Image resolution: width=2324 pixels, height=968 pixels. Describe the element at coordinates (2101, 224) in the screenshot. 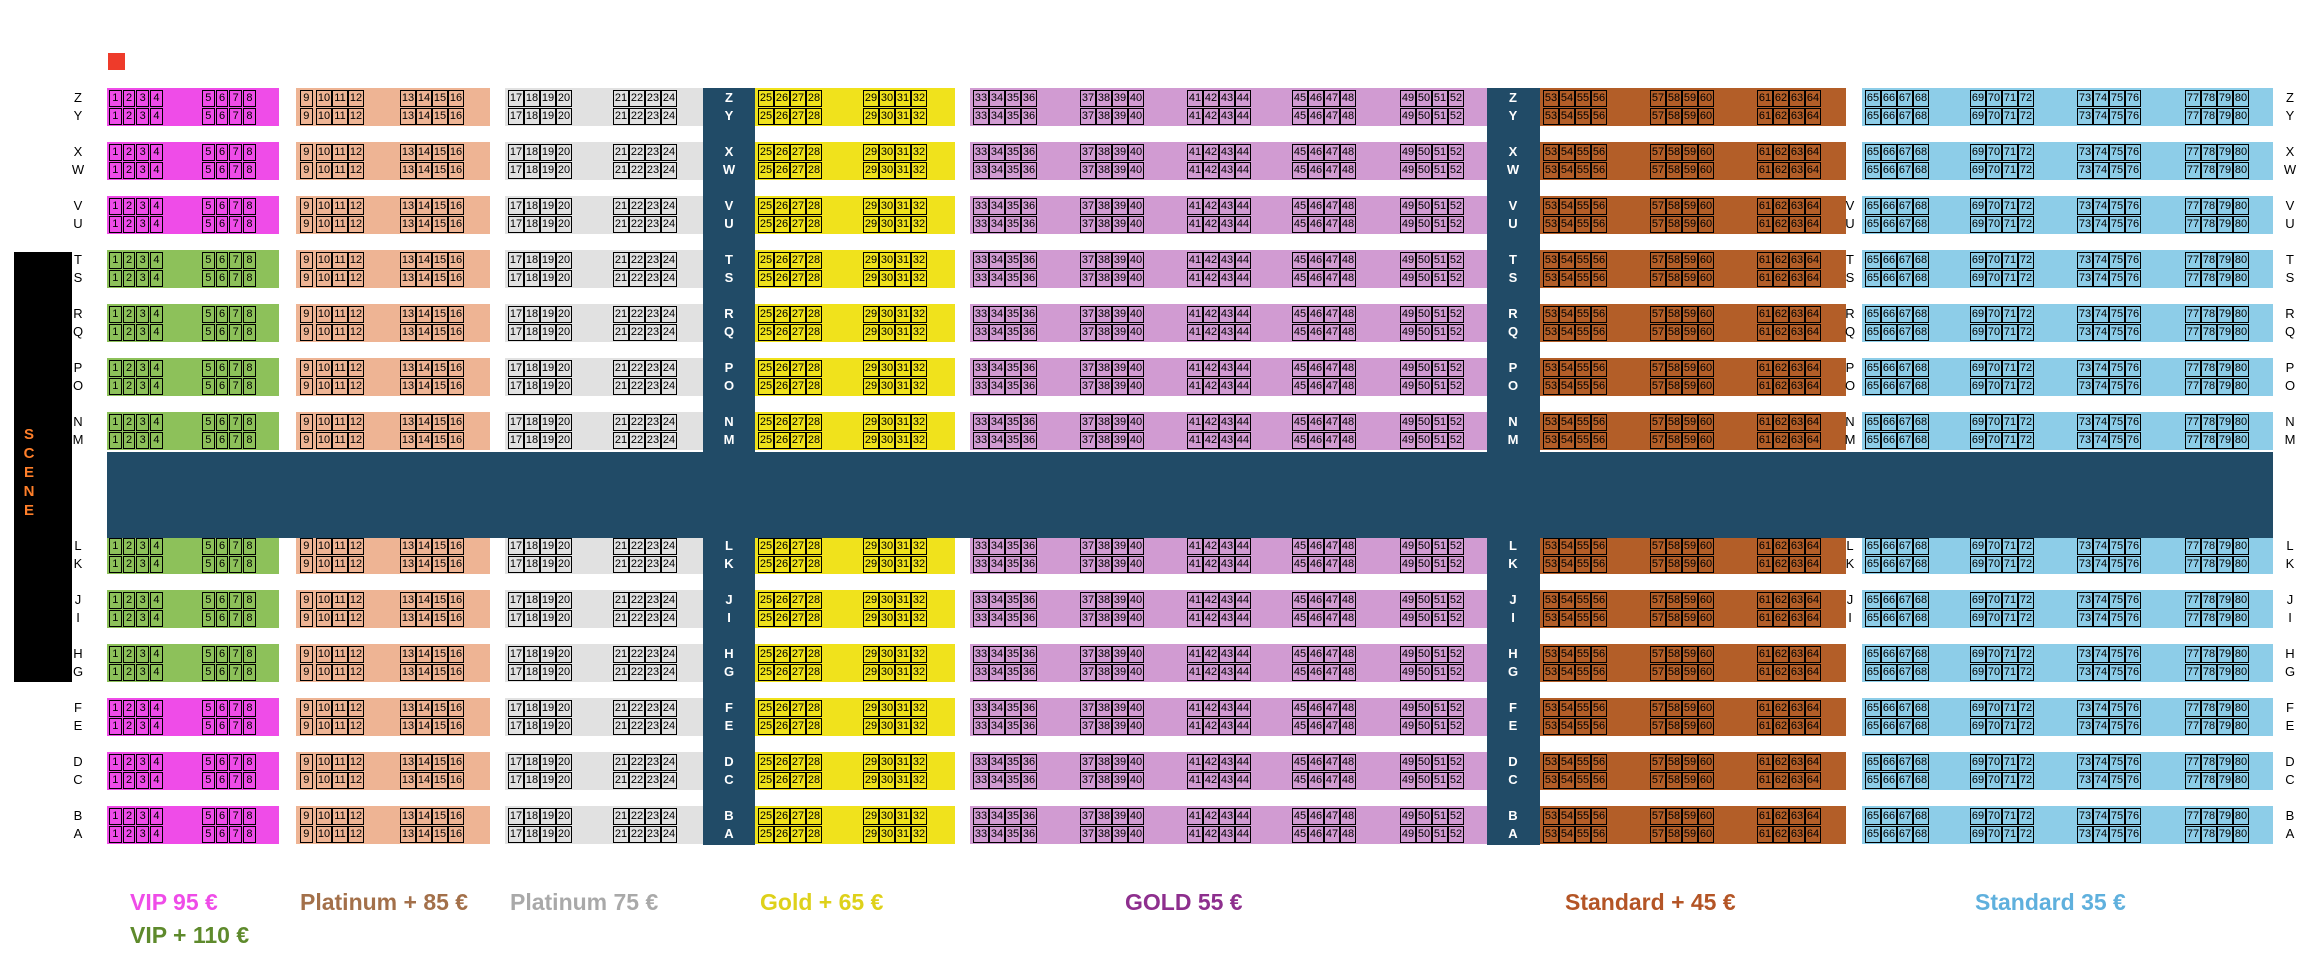

I see `seat-U-74: 74` at that location.